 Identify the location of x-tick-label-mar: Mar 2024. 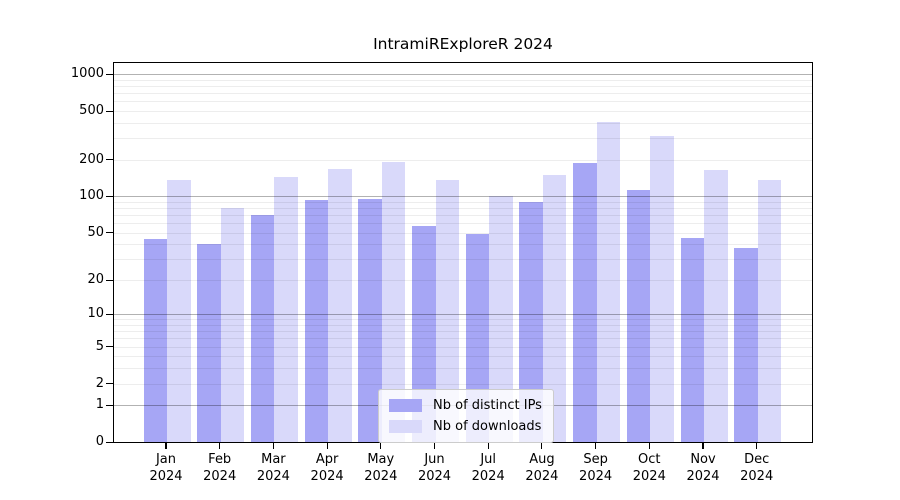
(273, 468).